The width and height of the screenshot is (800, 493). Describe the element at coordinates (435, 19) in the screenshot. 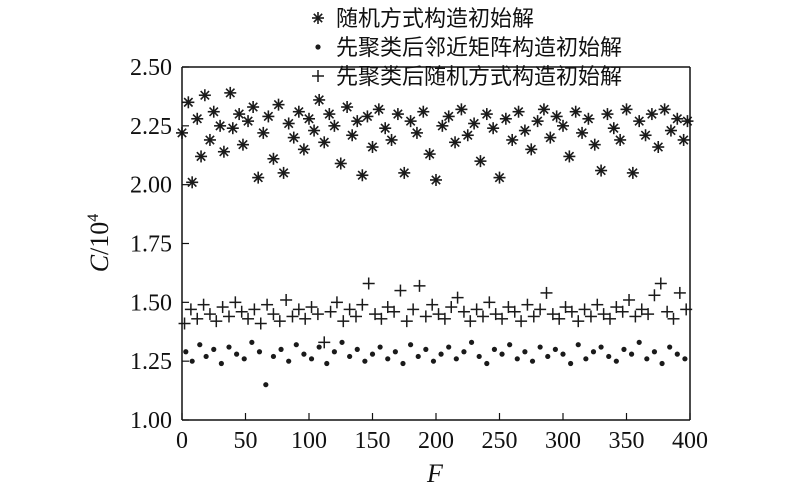

I see `legend-label: 随机方式构造初始解` at that location.